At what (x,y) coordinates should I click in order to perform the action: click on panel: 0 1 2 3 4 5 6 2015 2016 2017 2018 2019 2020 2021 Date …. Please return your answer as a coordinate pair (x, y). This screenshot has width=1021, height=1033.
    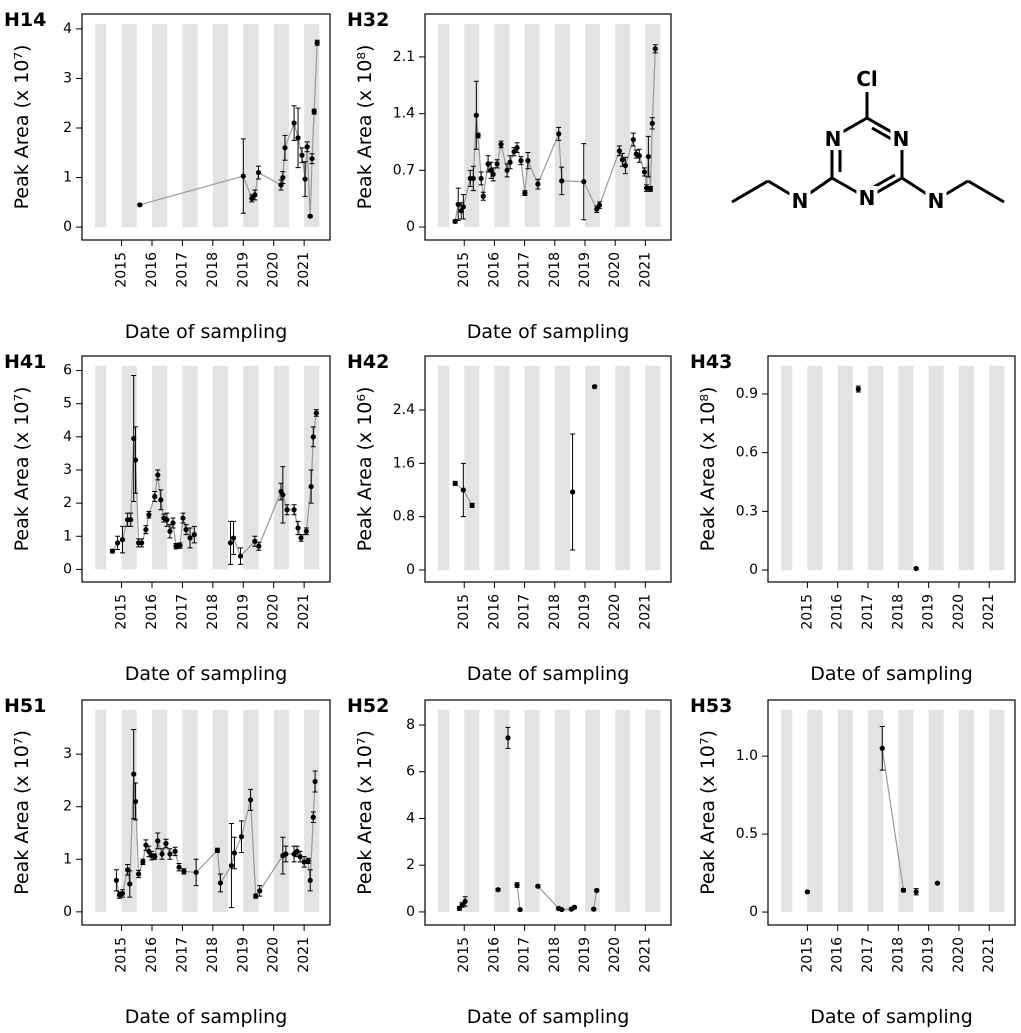
    Looking at the image, I should click on (167, 518).